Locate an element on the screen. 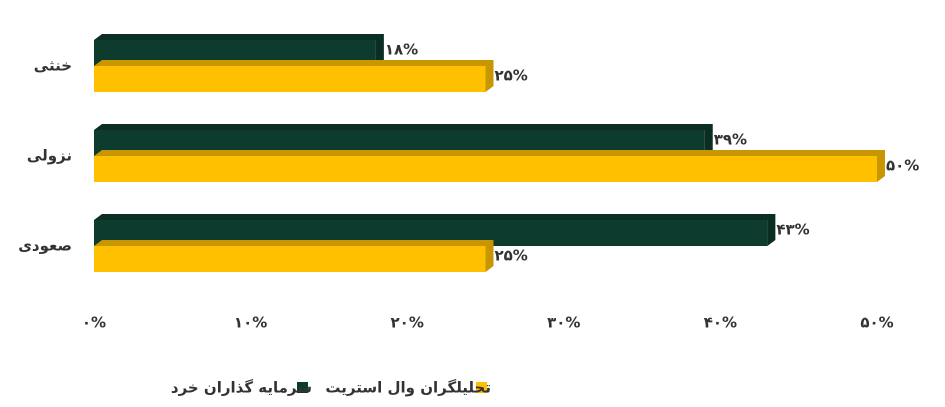 The width and height of the screenshot is (945, 407). x-tick-label: ۵۰% is located at coordinates (876, 323).